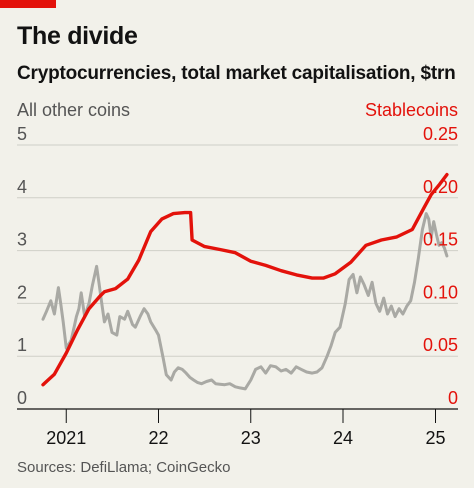 The width and height of the screenshot is (474, 488). Describe the element at coordinates (77, 36) in the screenshot. I see `chart-title: The divide` at that location.